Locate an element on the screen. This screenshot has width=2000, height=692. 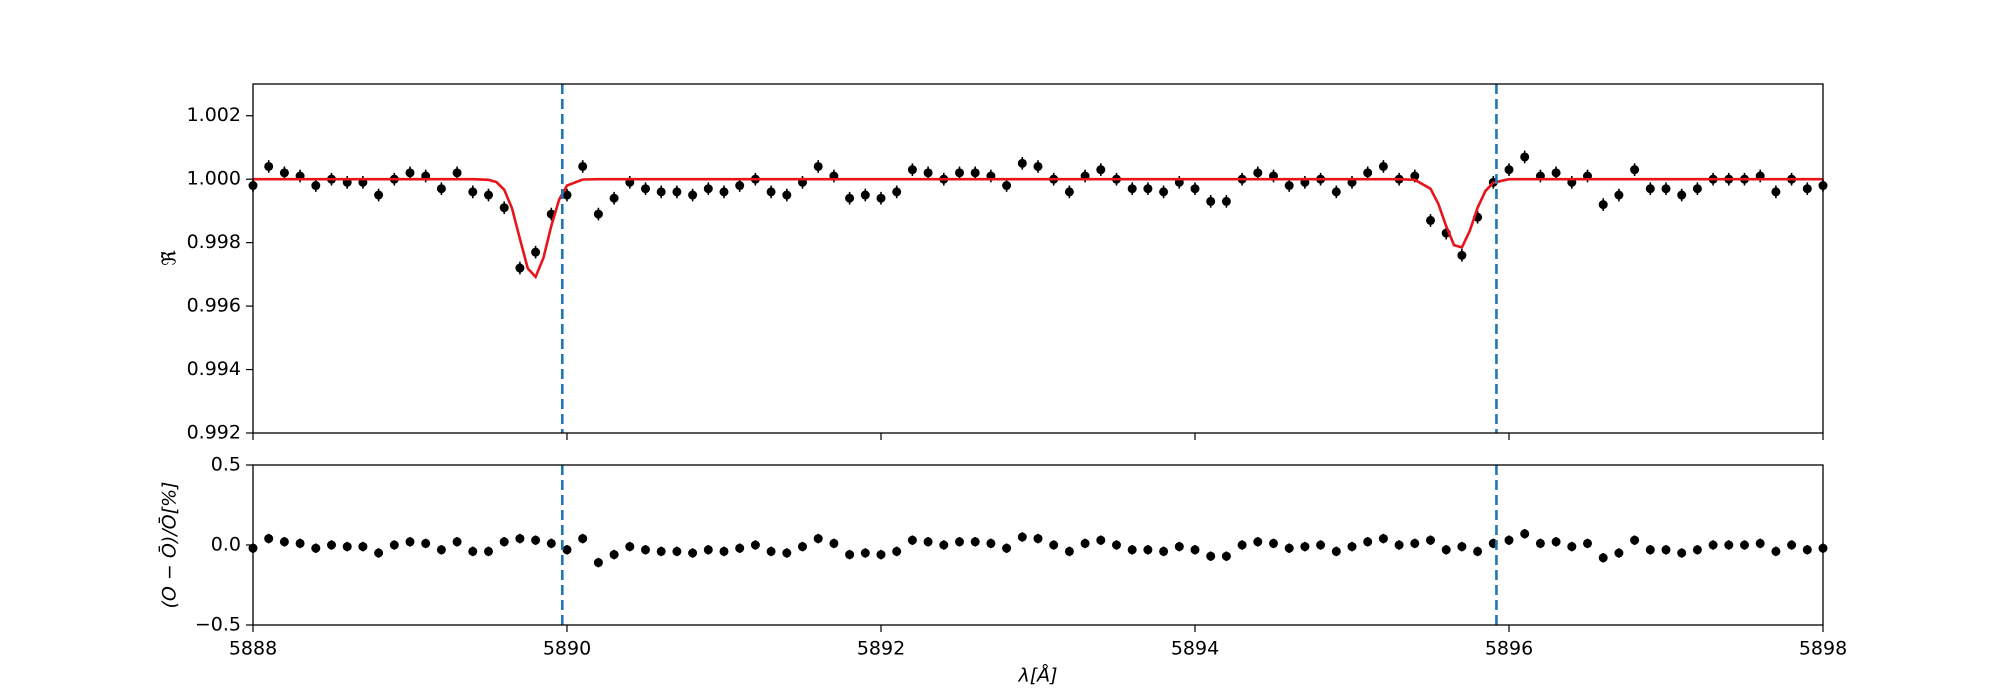
y-tick-label: 0.994 is located at coordinates (214, 369).